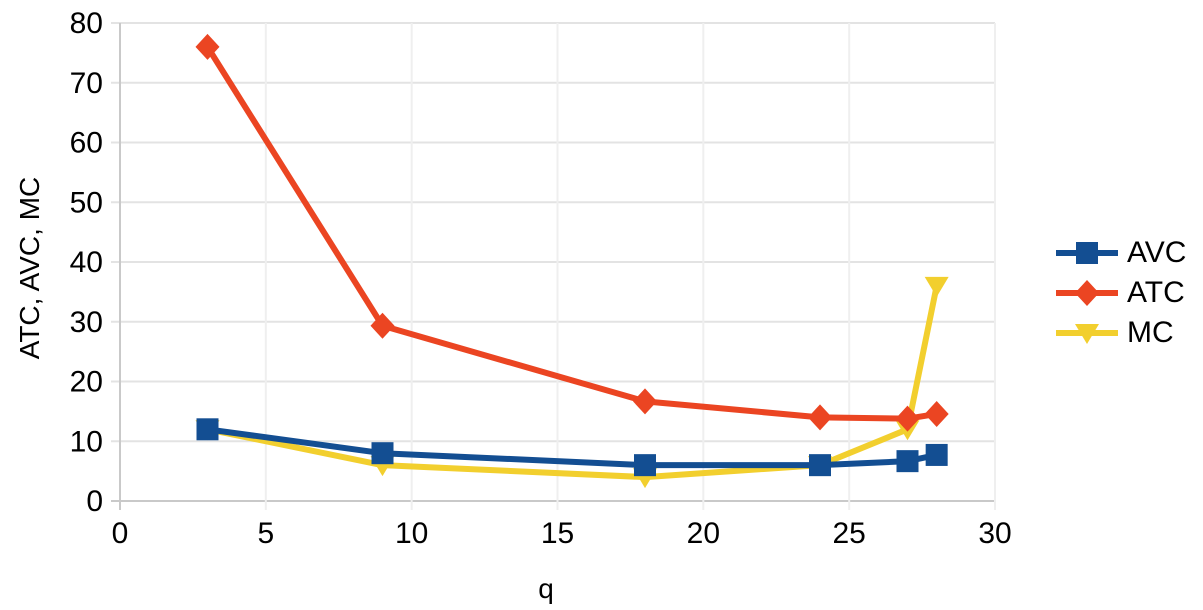 The width and height of the screenshot is (1203, 610). Describe the element at coordinates (936, 286) in the screenshot. I see `mc-point-marker` at that location.